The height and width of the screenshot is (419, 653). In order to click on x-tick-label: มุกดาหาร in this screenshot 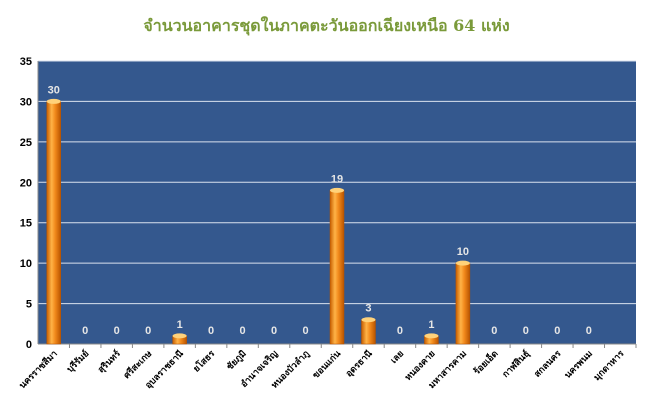, I will do `click(609, 366)`.